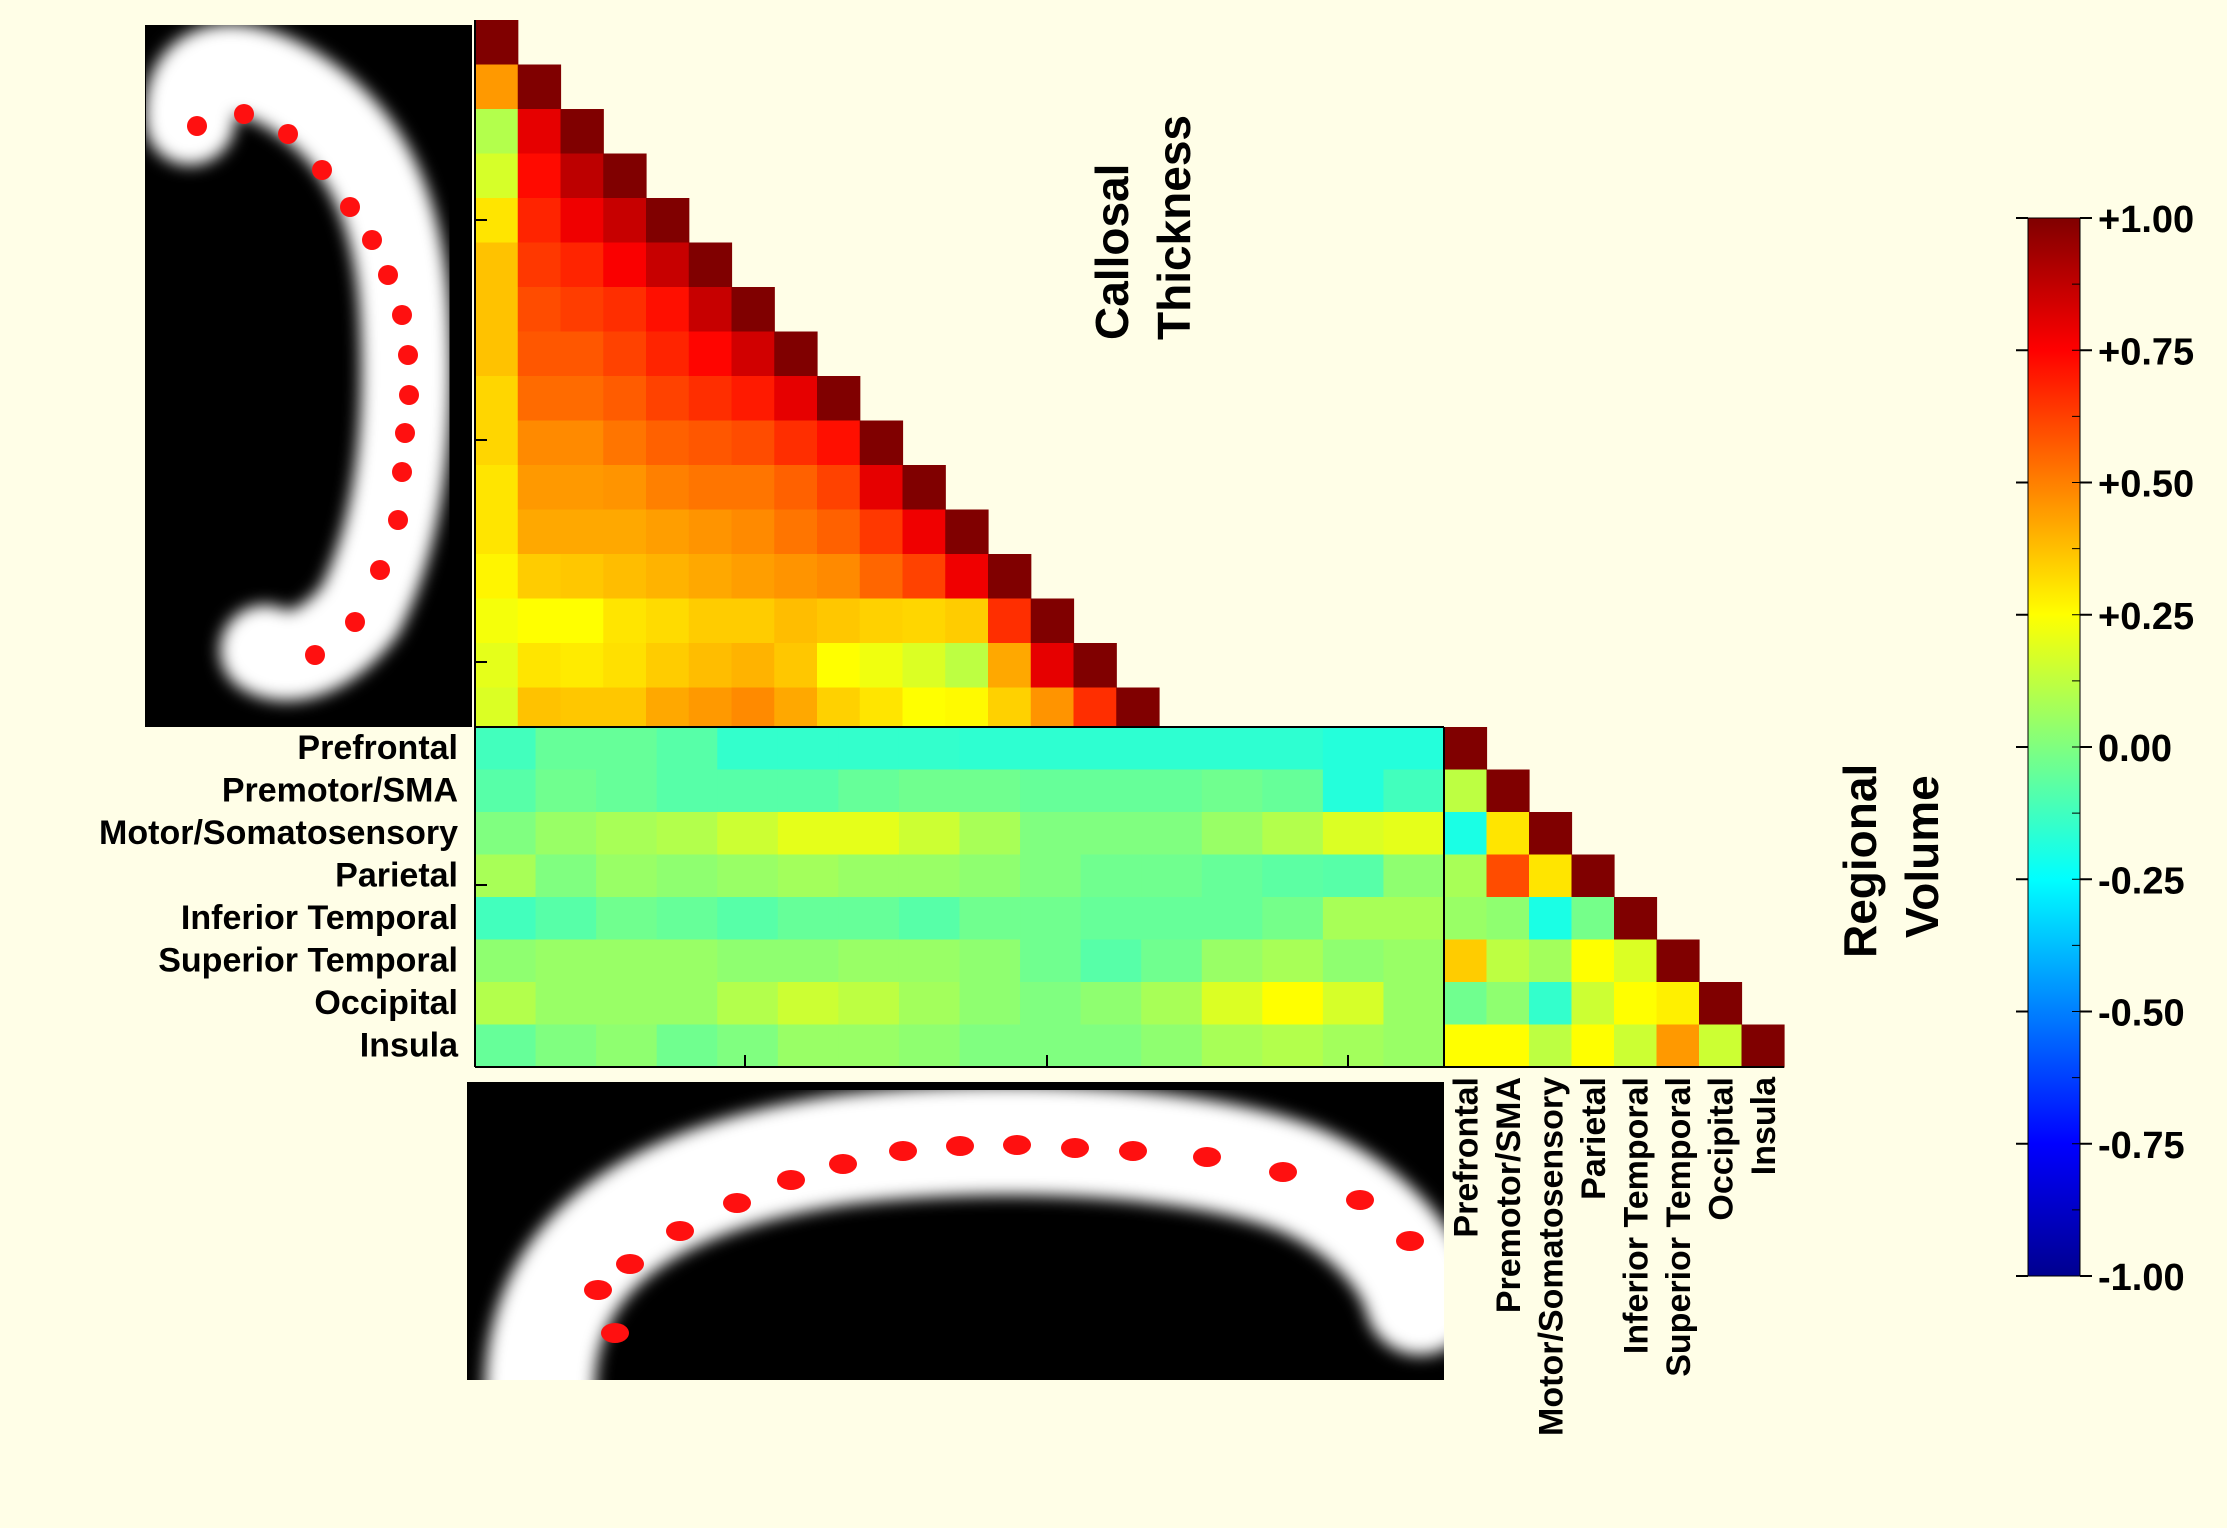 This screenshot has width=2227, height=1528. I want to click on regional-title-line-1: Regional, so click(1860, 861).